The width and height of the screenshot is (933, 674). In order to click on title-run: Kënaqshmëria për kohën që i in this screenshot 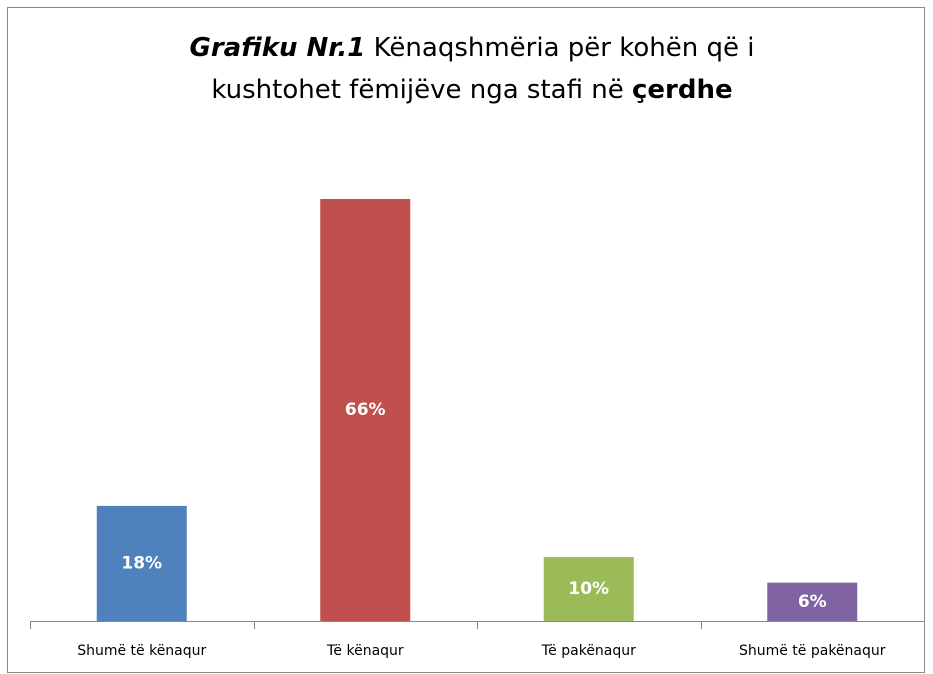, I will do `click(564, 48)`.